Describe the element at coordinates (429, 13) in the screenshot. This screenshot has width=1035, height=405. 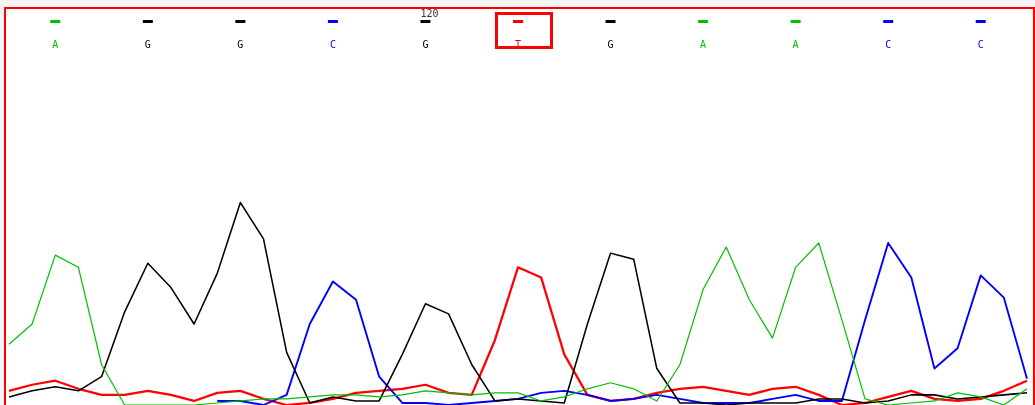
I see `text: 120` at that location.